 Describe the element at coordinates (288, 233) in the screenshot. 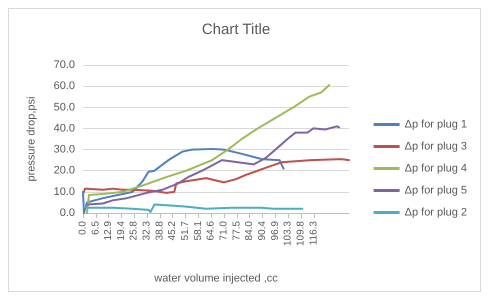

I see `x-tick-label: 103.3` at that location.